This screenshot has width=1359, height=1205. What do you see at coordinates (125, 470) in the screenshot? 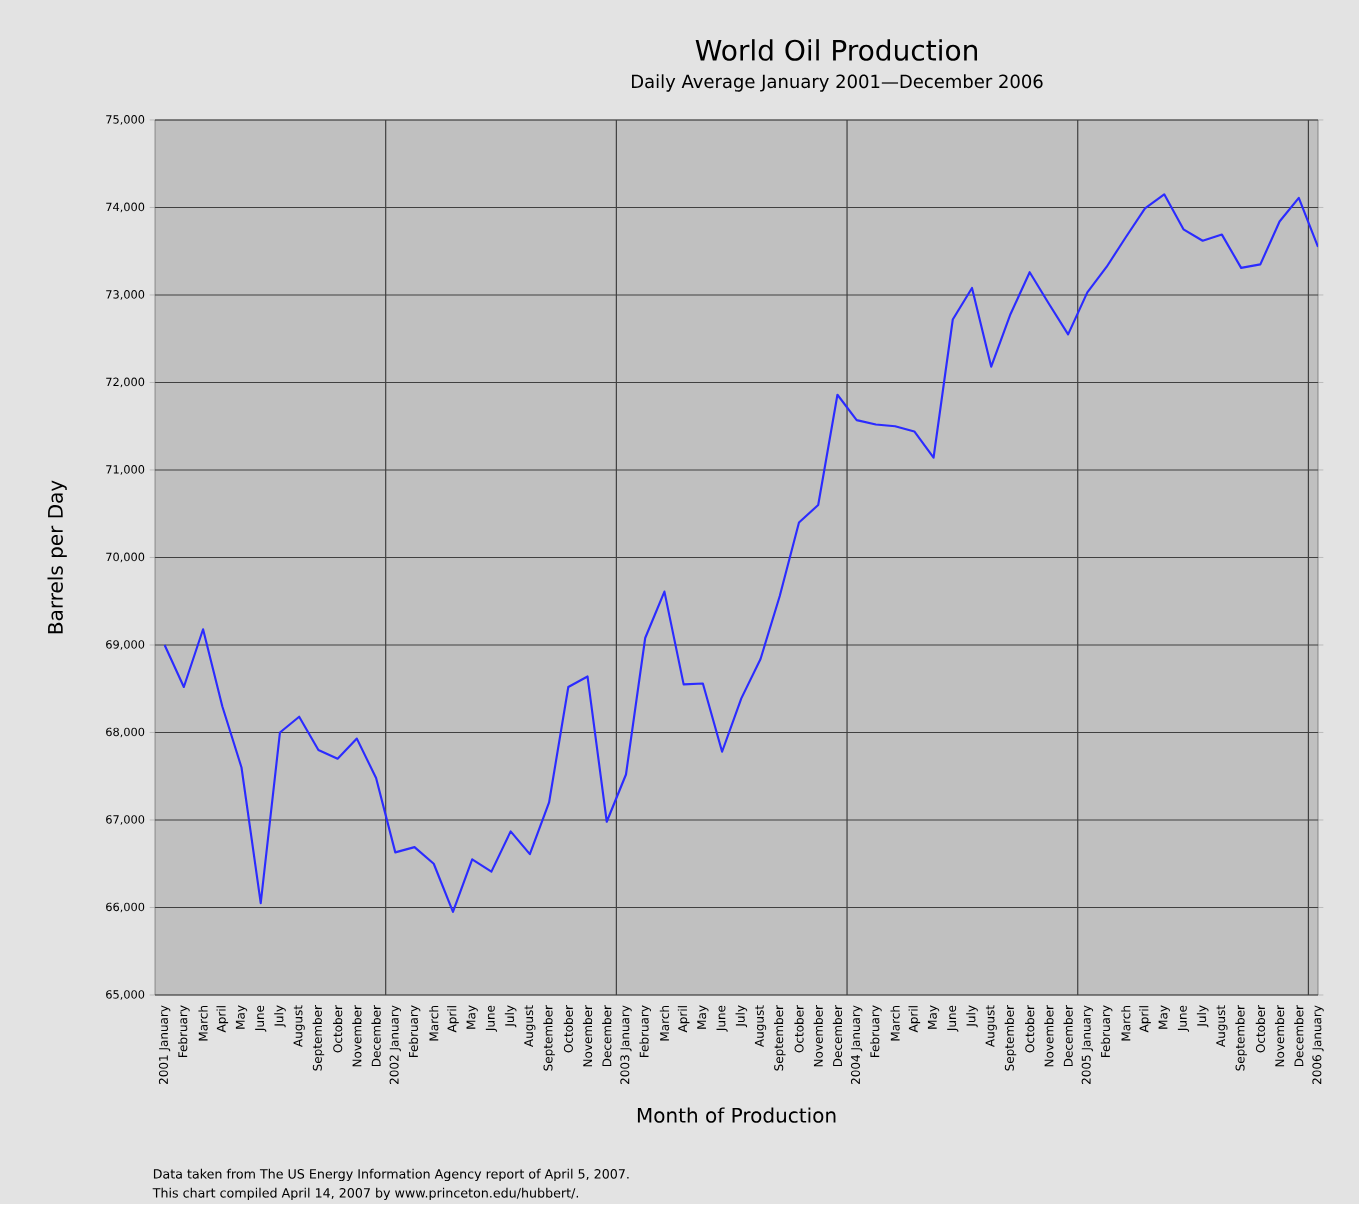
I see `y-tick-label: 71,000` at bounding box center [125, 470].